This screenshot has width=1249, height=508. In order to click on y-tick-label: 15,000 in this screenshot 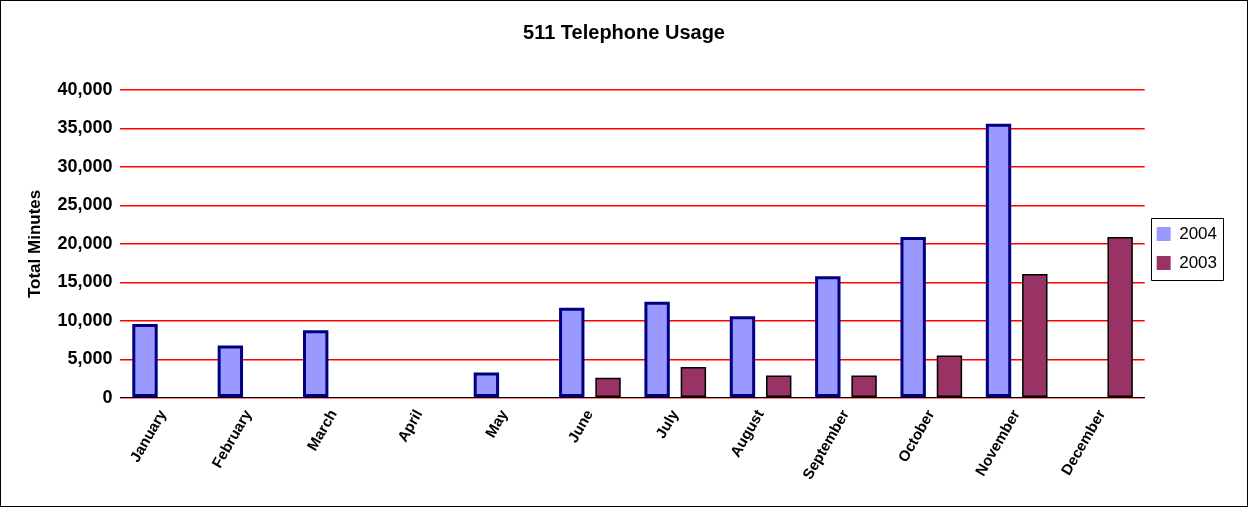, I will do `click(85, 281)`.